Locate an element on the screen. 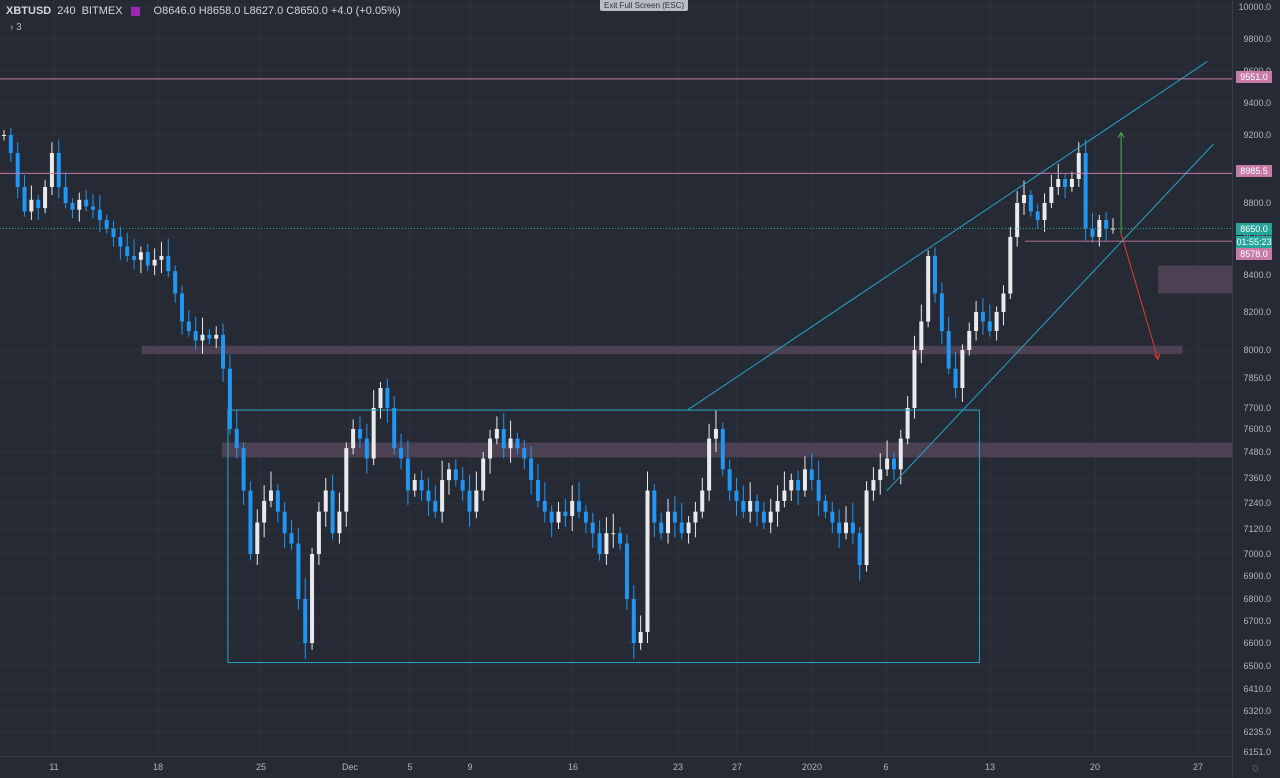 The width and height of the screenshot is (1280, 778). target-down-arrow is located at coordinates (1139, 296).